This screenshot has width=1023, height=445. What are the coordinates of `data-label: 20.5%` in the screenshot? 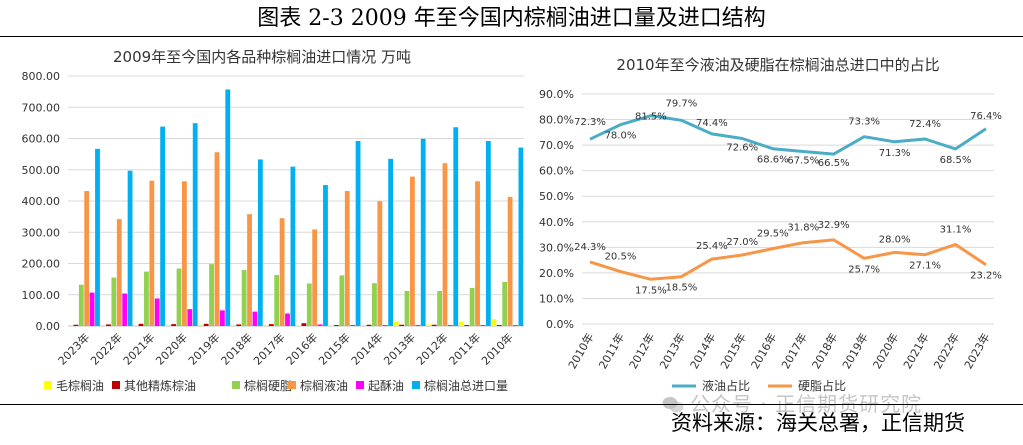 It's located at (621, 257).